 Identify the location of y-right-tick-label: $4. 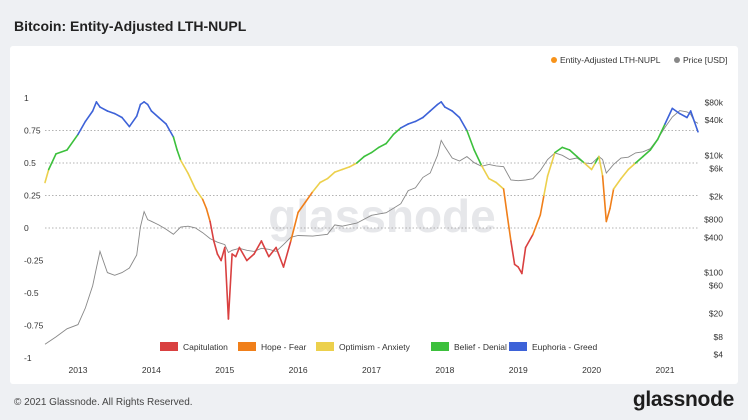
(719, 355).